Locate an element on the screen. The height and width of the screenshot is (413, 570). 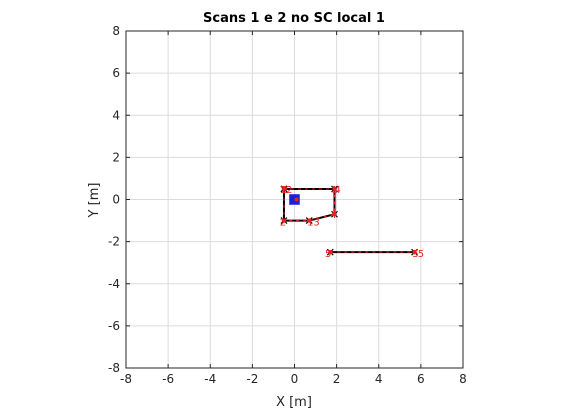
x-tick-label: 4 is located at coordinates (379, 379).